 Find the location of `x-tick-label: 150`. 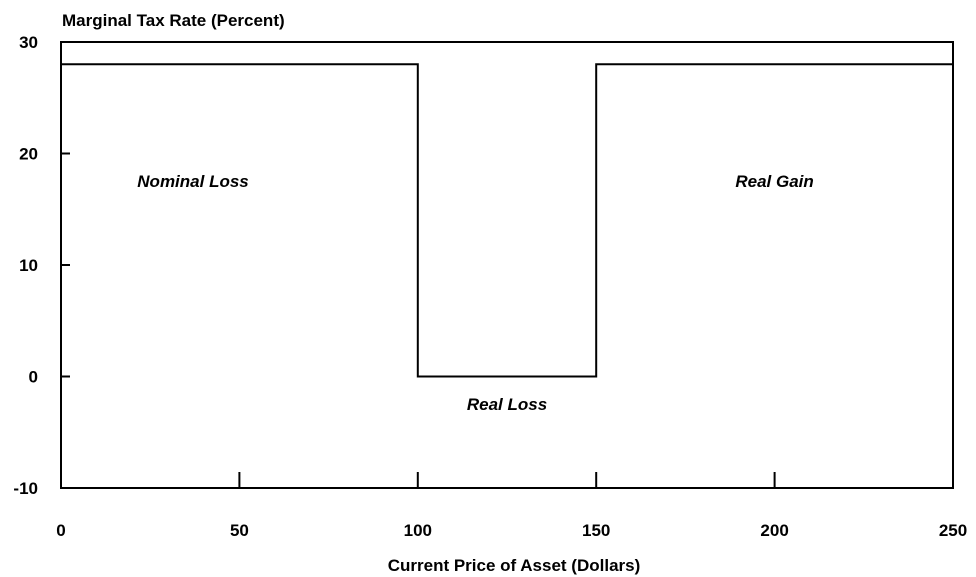

x-tick-label: 150 is located at coordinates (596, 530).